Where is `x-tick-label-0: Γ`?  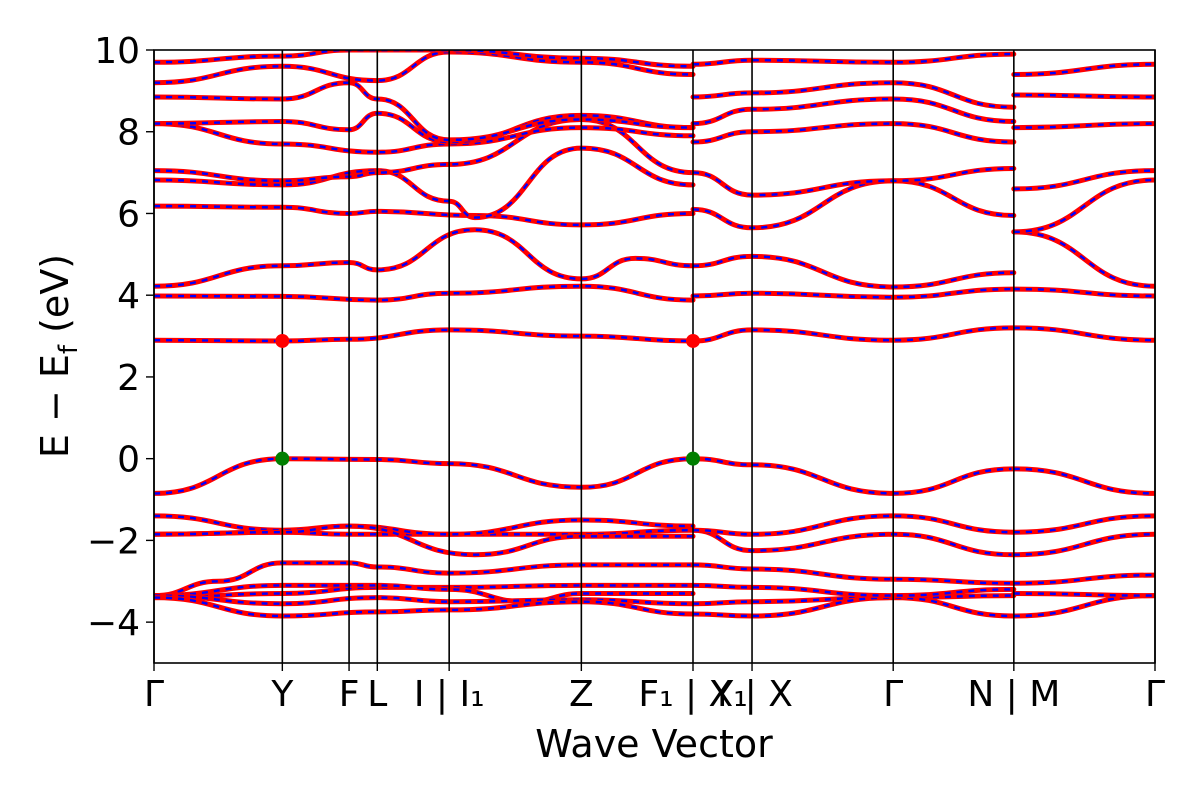 x-tick-label-0: Γ is located at coordinates (154, 694).